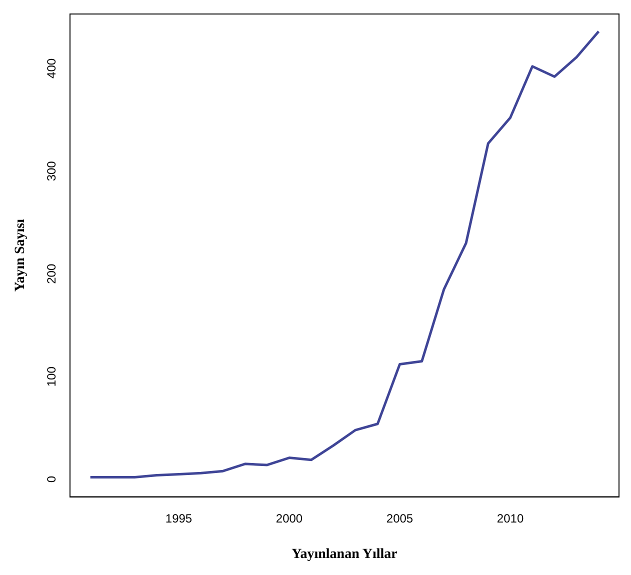 The height and width of the screenshot is (575, 631). I want to click on y-tick-label: 400, so click(51, 68).